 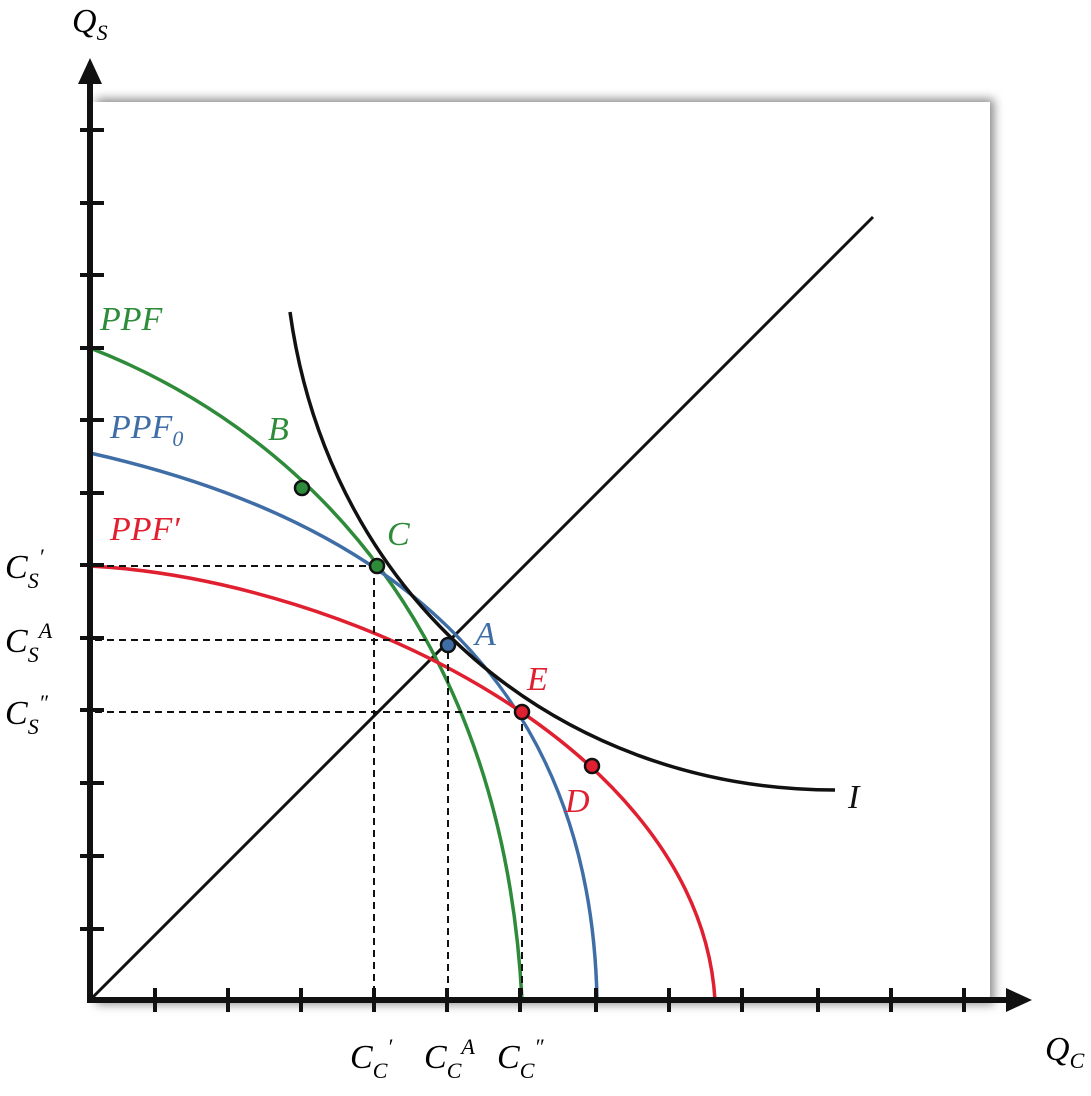 What do you see at coordinates (141, 427) in the screenshot?
I see `text: PPF` at bounding box center [141, 427].